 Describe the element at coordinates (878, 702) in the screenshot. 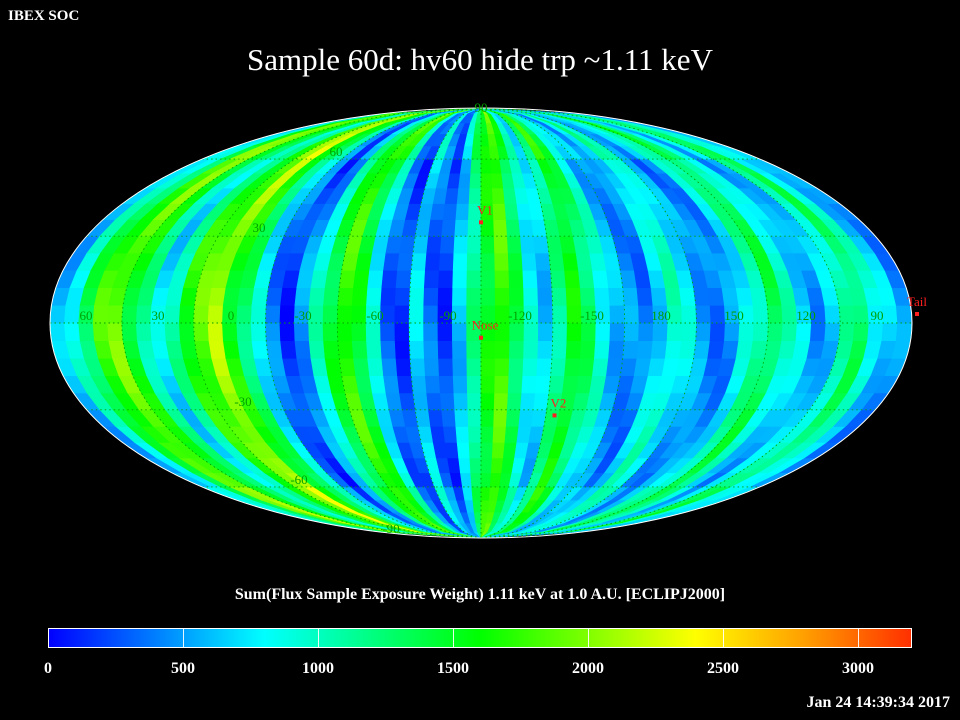

I see `timestamp: Jan 24 14:39:34 2017` at that location.